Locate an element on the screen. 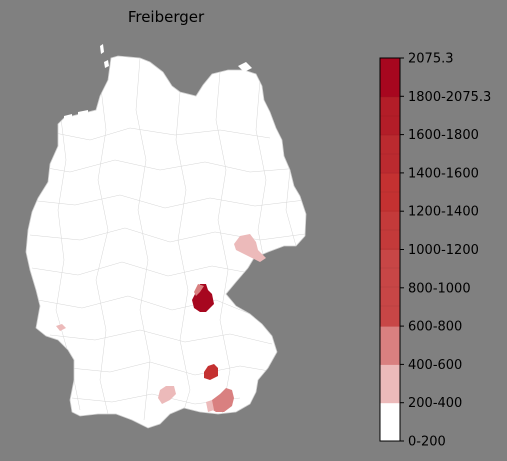  region-saarland is located at coordinates (61, 327).